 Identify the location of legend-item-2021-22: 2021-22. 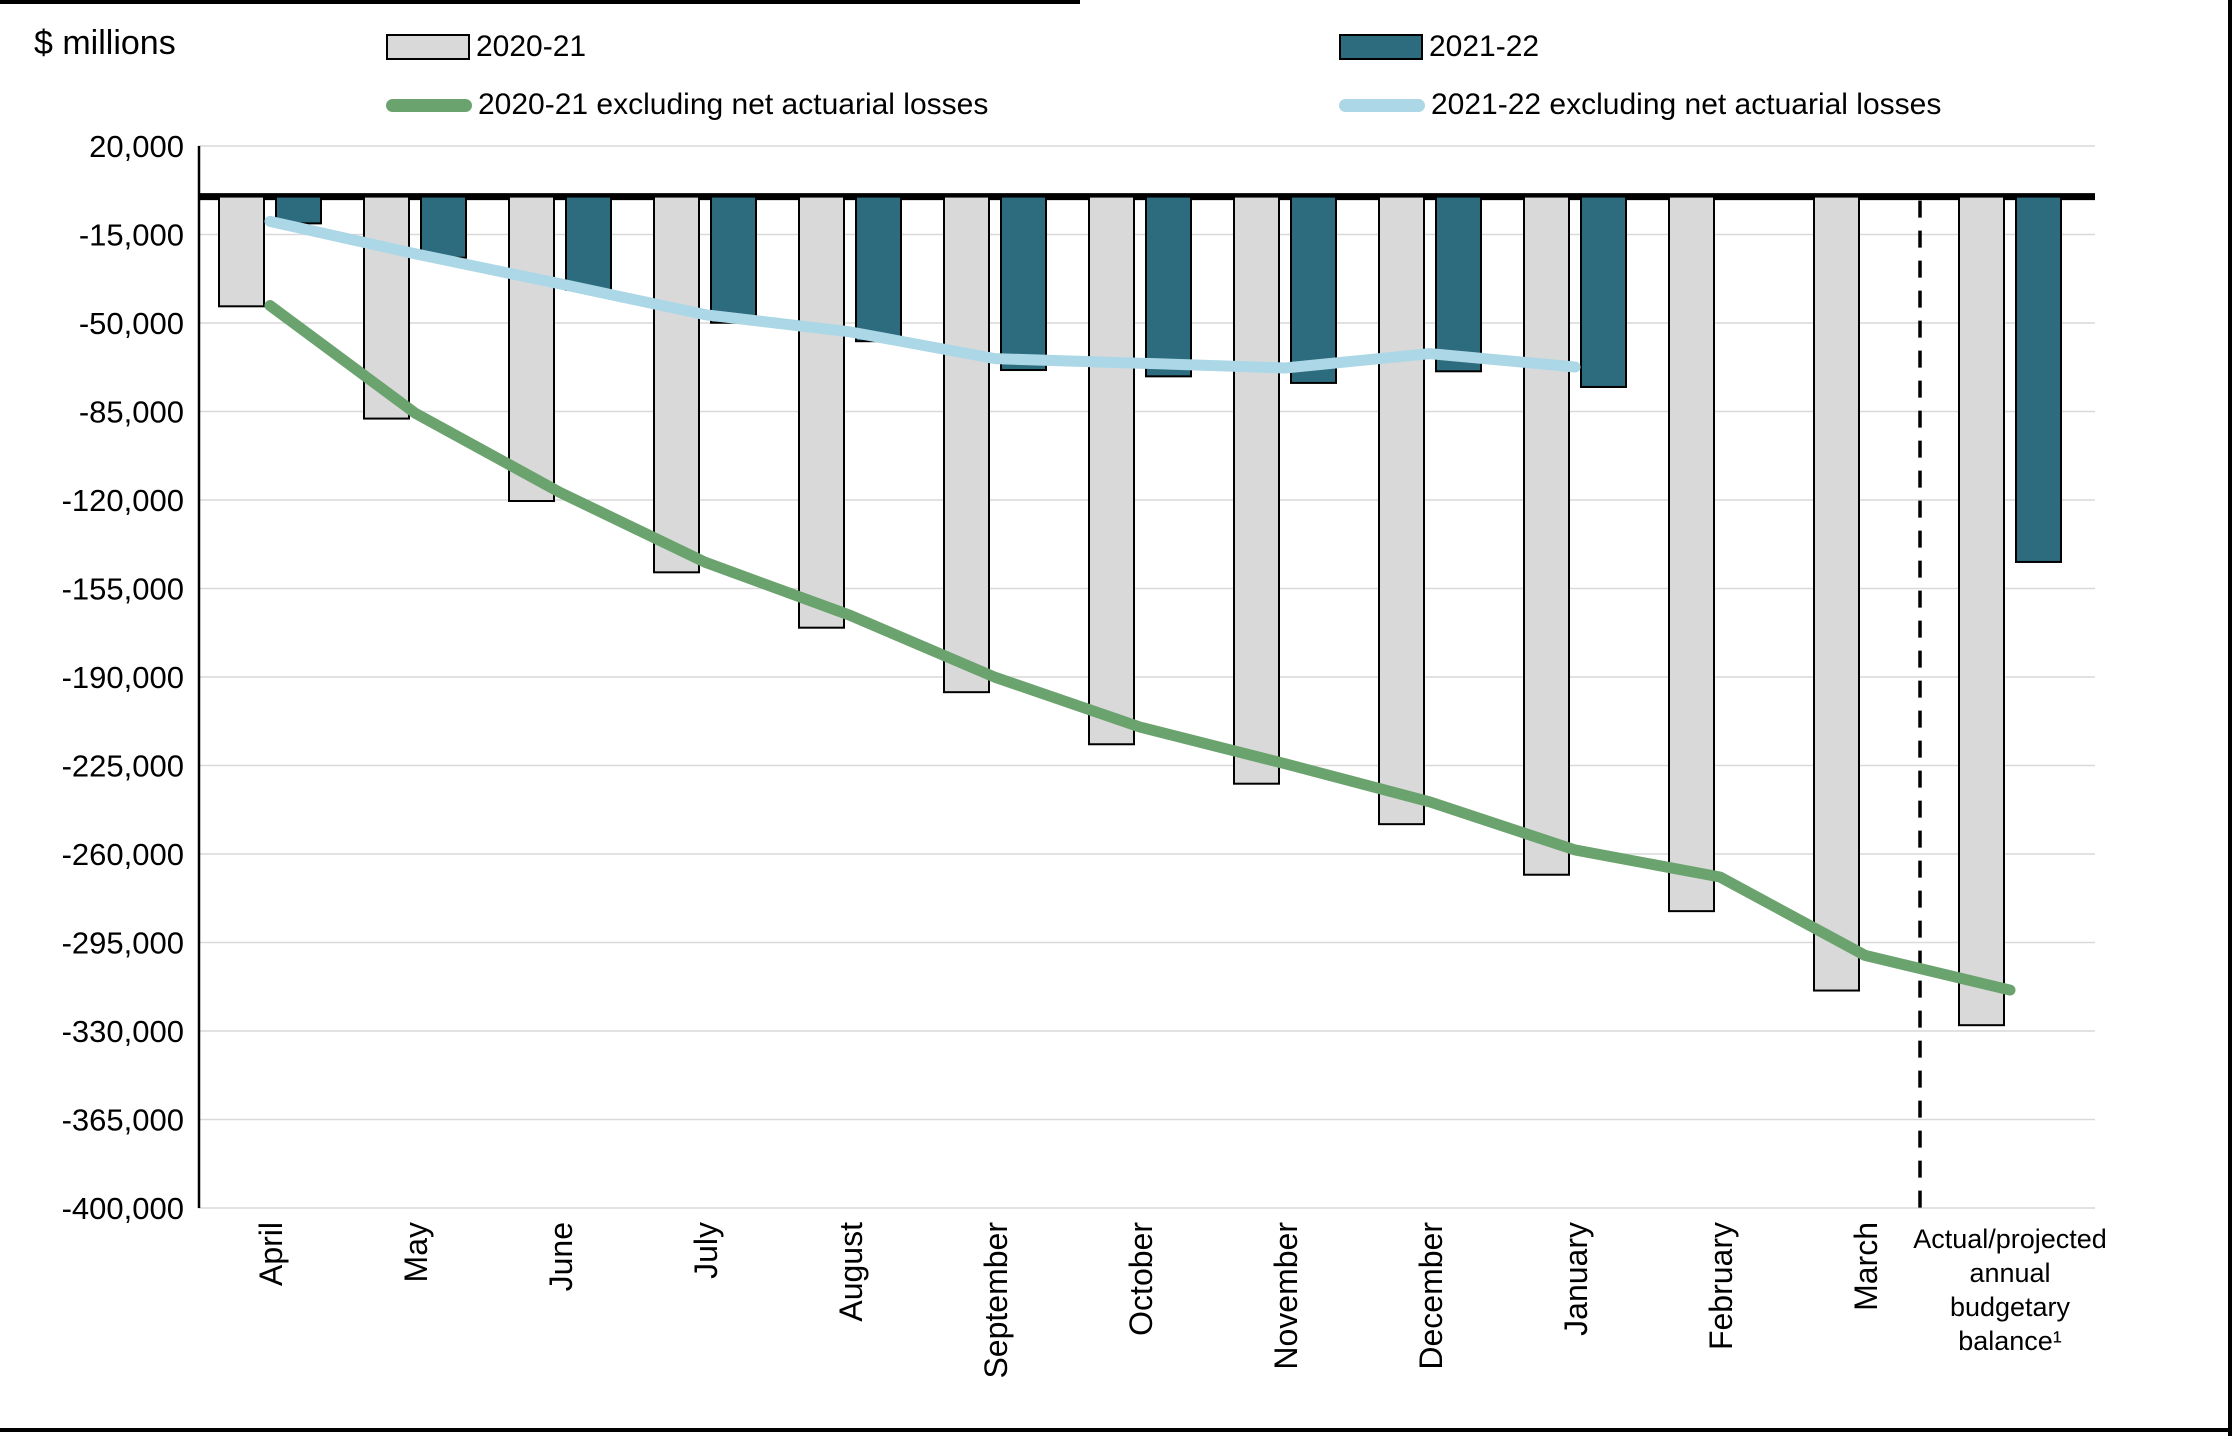
(1439, 46).